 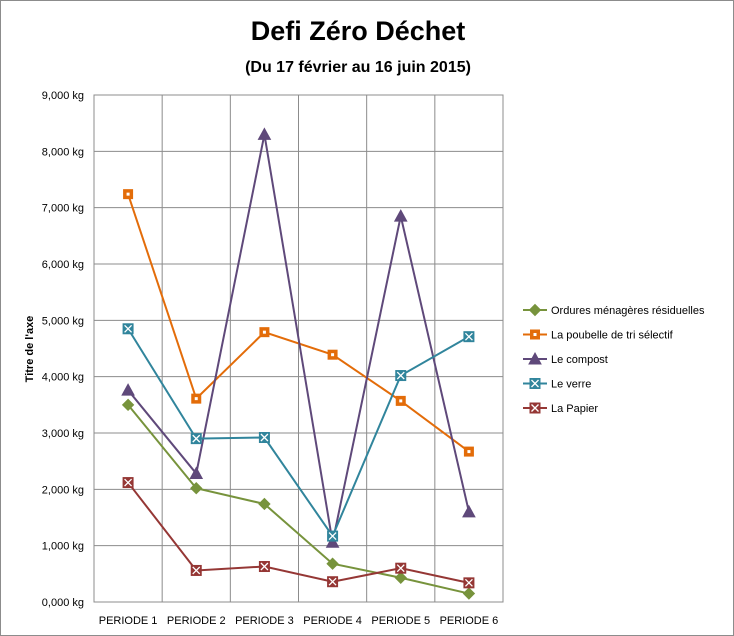 What do you see at coordinates (63, 490) in the screenshot?
I see `y-tick-label: 2,000 kg` at bounding box center [63, 490].